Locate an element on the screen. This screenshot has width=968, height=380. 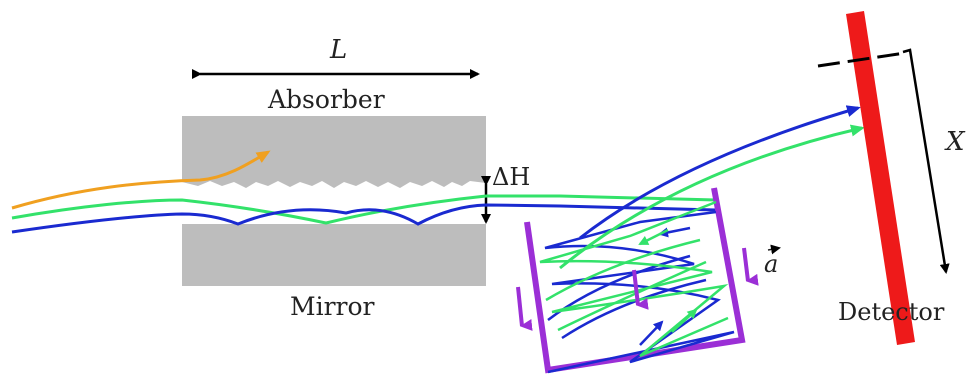
mirror-block is located at coordinates (334, 255).